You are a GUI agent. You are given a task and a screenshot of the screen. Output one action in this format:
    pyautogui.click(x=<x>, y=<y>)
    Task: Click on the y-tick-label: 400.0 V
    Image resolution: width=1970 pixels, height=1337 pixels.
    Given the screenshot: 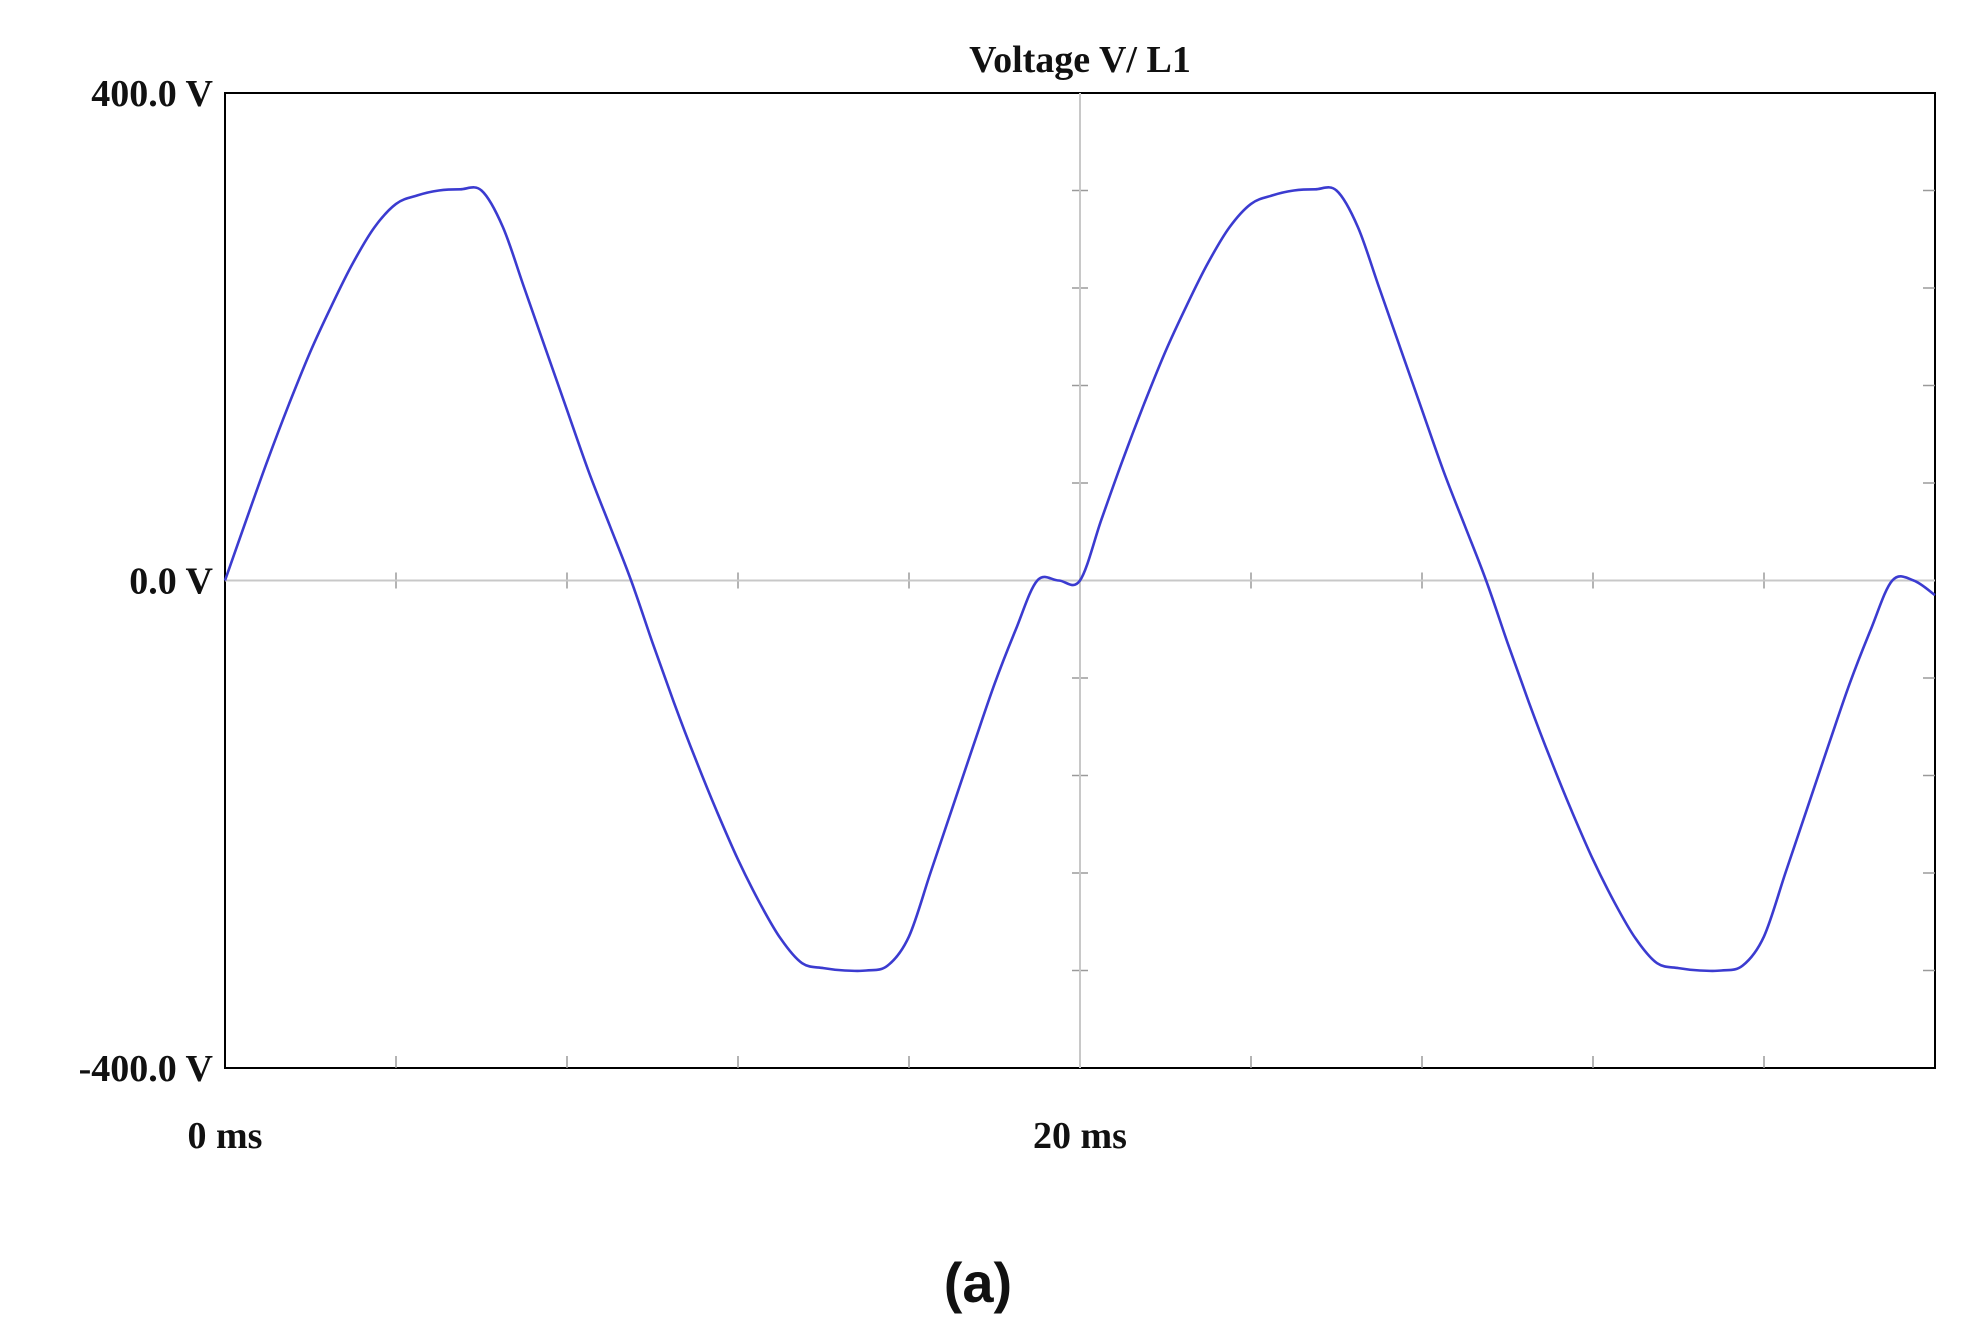 What is the action you would take?
    pyautogui.click(x=152, y=94)
    